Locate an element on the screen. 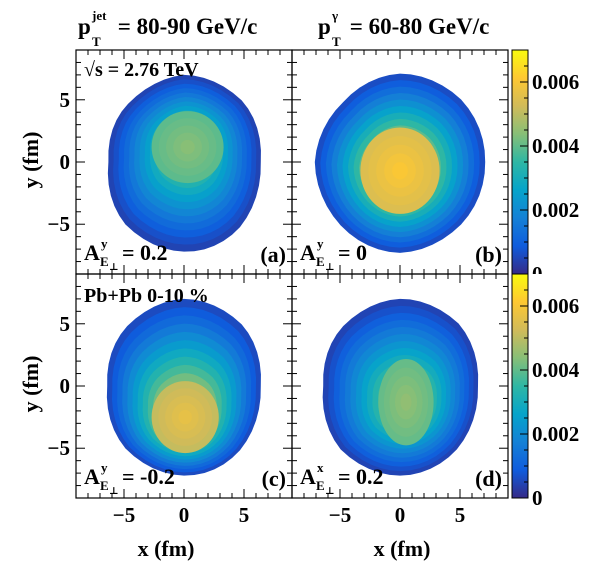 The image size is (605, 563). panel-tag: (c) is located at coordinates (274, 478).